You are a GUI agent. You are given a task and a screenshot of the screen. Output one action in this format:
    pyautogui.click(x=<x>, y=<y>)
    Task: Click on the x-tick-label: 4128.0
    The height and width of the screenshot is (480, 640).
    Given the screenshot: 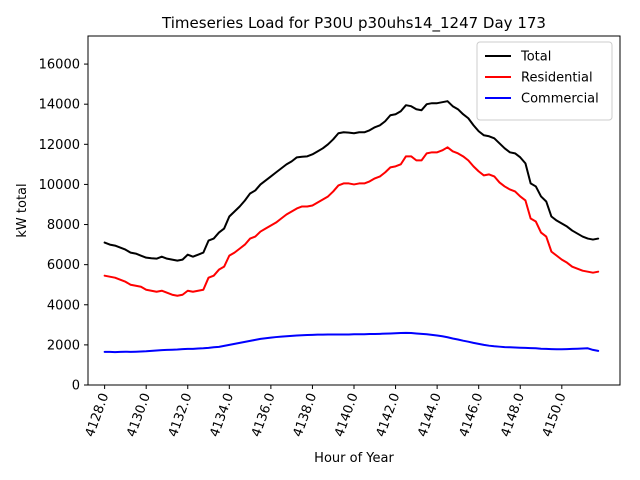 What is the action you would take?
    pyautogui.click(x=98, y=415)
    